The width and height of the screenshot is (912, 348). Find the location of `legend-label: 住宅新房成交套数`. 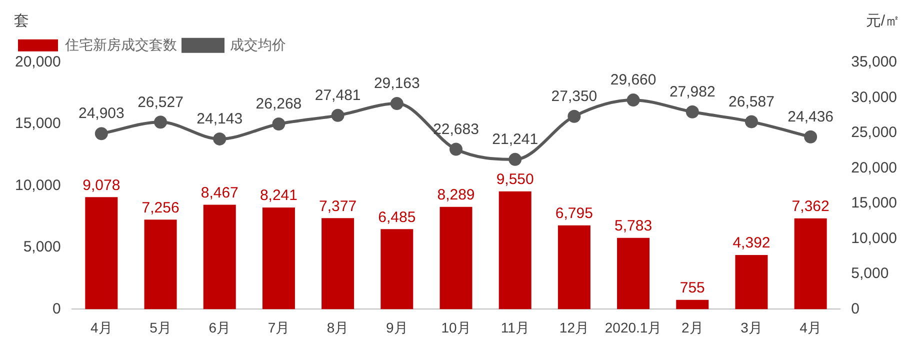

legend-label: 住宅新房成交套数 is located at coordinates (120, 44).